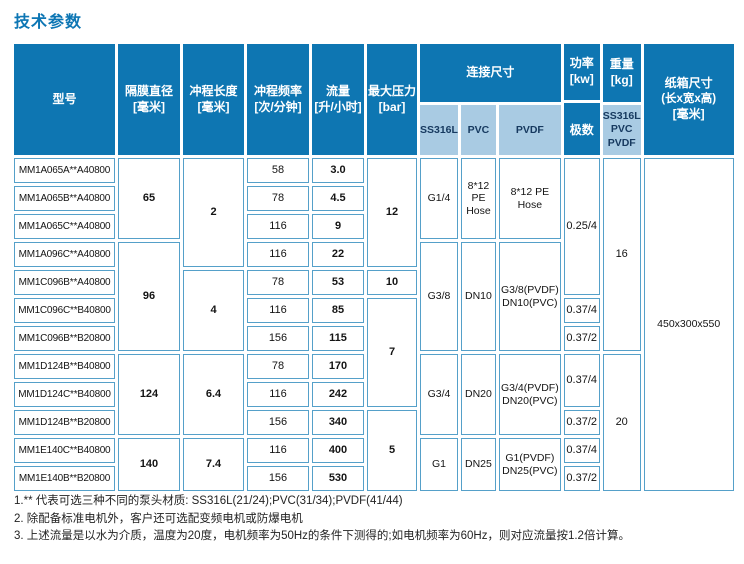 The image size is (744, 564). I want to click on model-cell: MM1C096C**B40800, so click(64, 310).